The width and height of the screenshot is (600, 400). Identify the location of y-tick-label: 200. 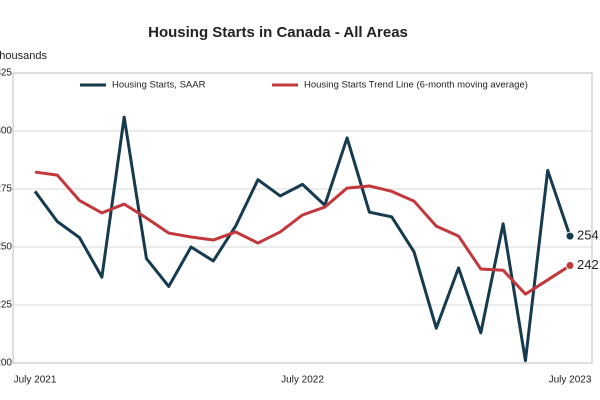
(6, 363).